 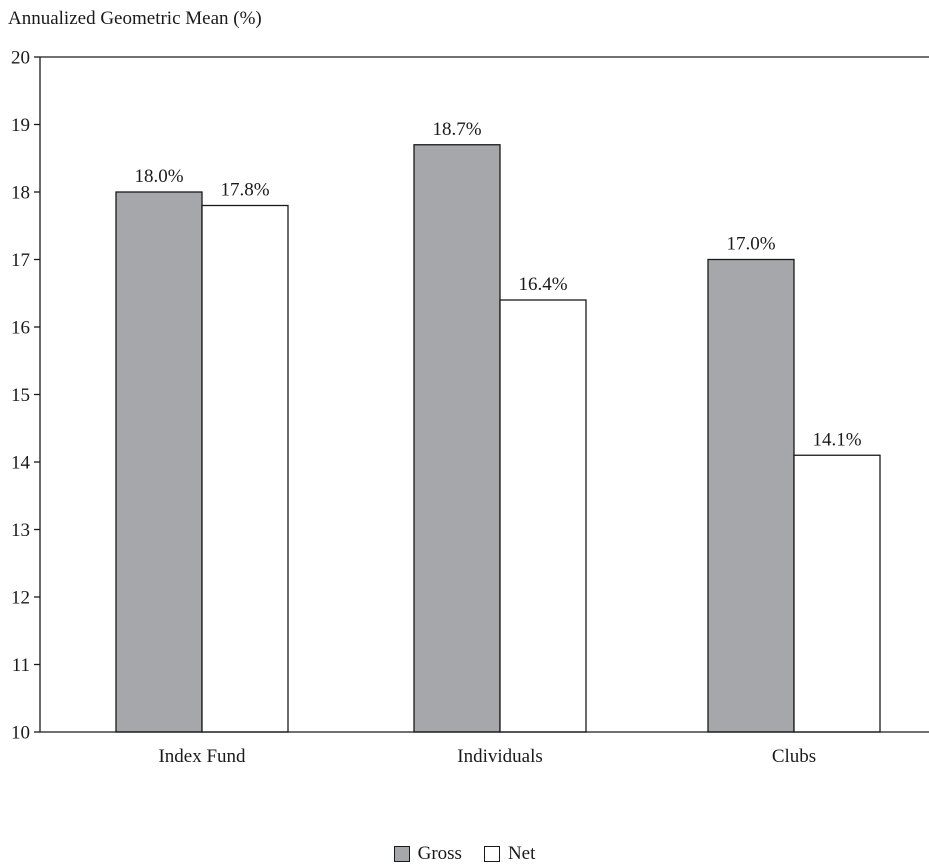 I want to click on data-label-net: 14.1%, so click(x=836, y=439).